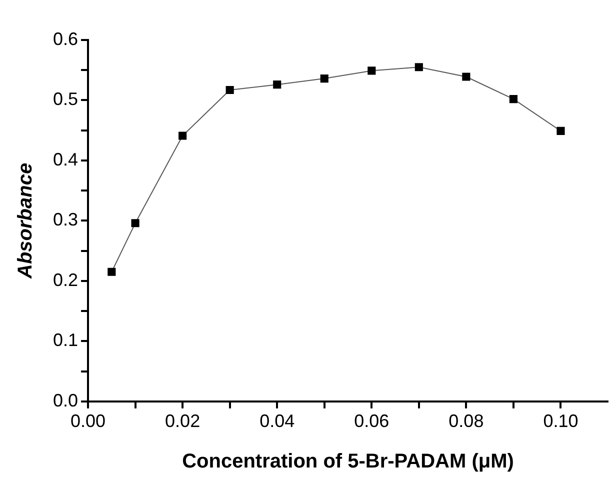 The height and width of the screenshot is (488, 614). Describe the element at coordinates (182, 421) in the screenshot. I see `x-tick-label: 0.02` at that location.